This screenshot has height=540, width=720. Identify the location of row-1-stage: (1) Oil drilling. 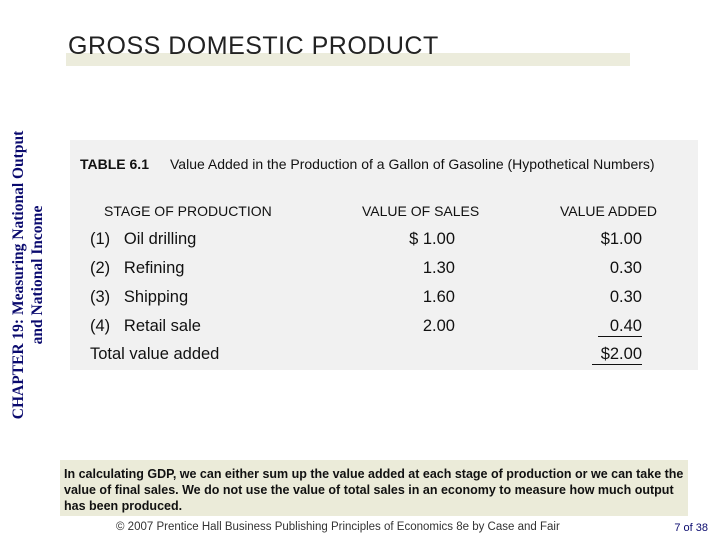
(143, 239).